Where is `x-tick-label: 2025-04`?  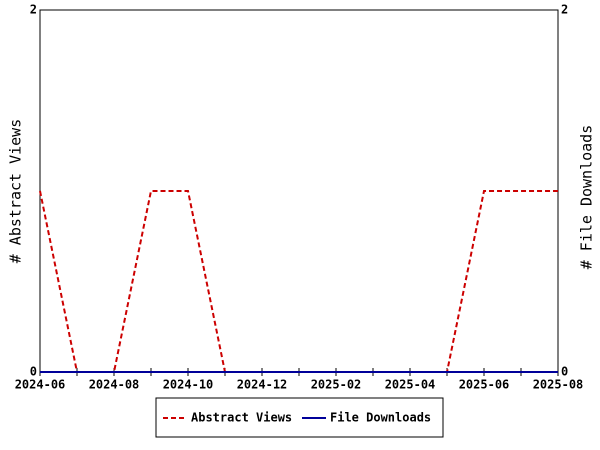 x-tick-label: 2025-04 is located at coordinates (410, 385).